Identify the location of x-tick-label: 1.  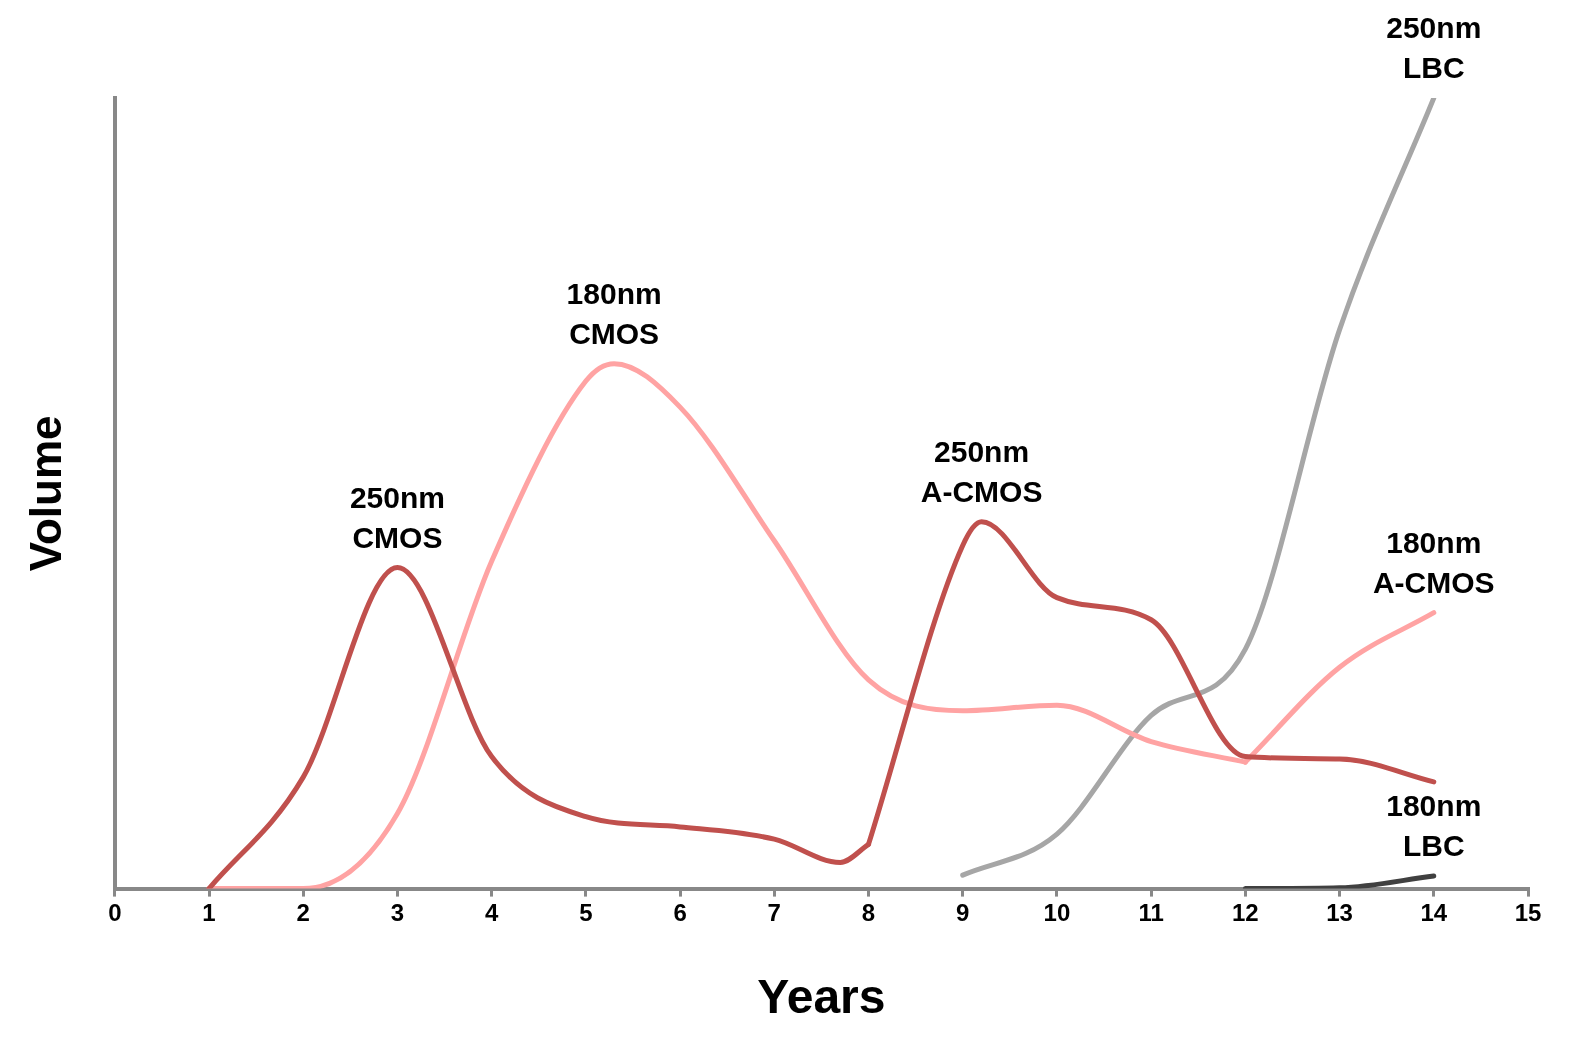
(209, 912).